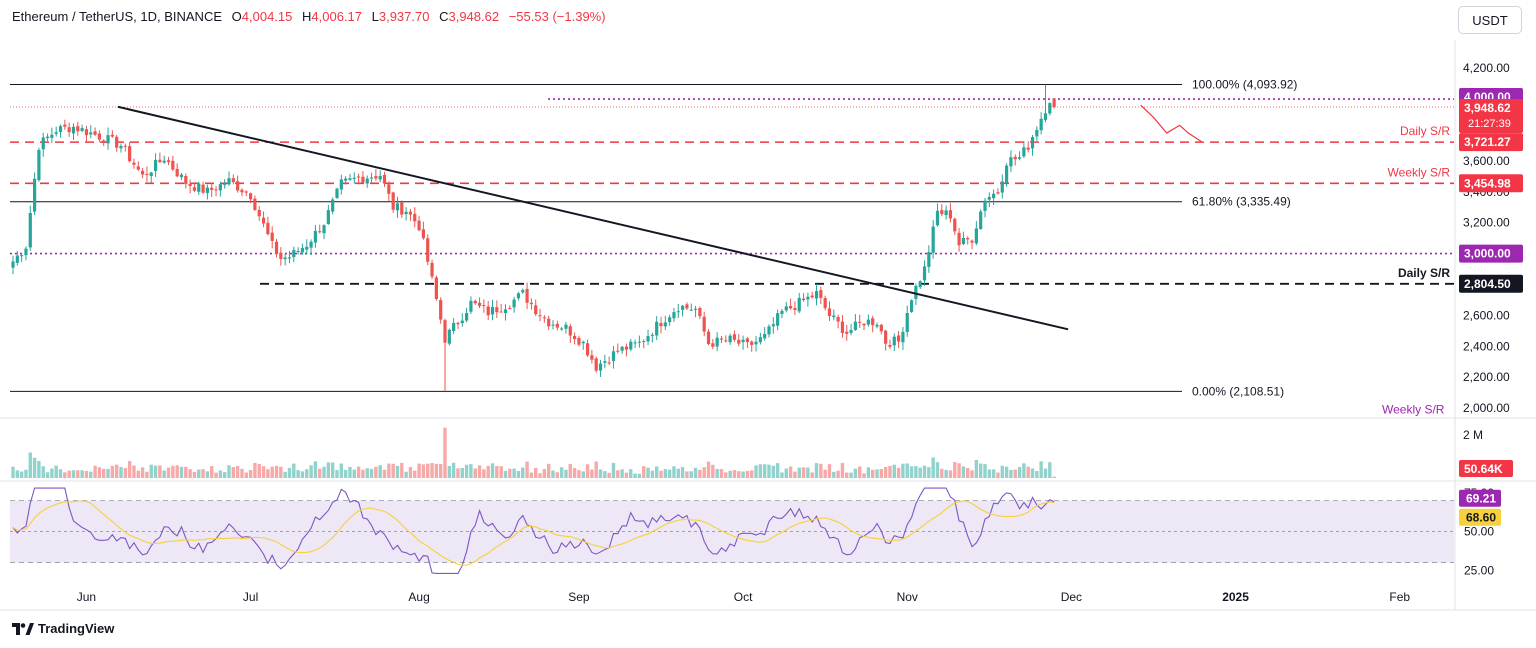 This screenshot has height=648, width=1536. I want to click on date-tick-label: Dec, so click(1071, 597).